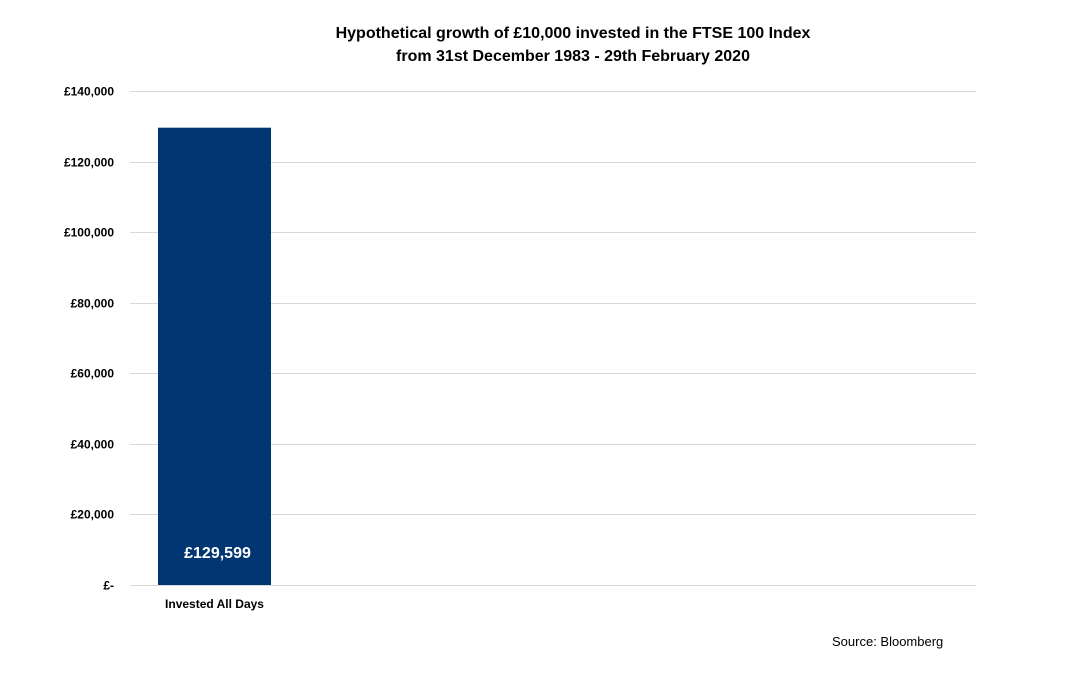 The image size is (1083, 675). Describe the element at coordinates (93, 374) in the screenshot. I see `y-tick-label: £60,000` at that location.